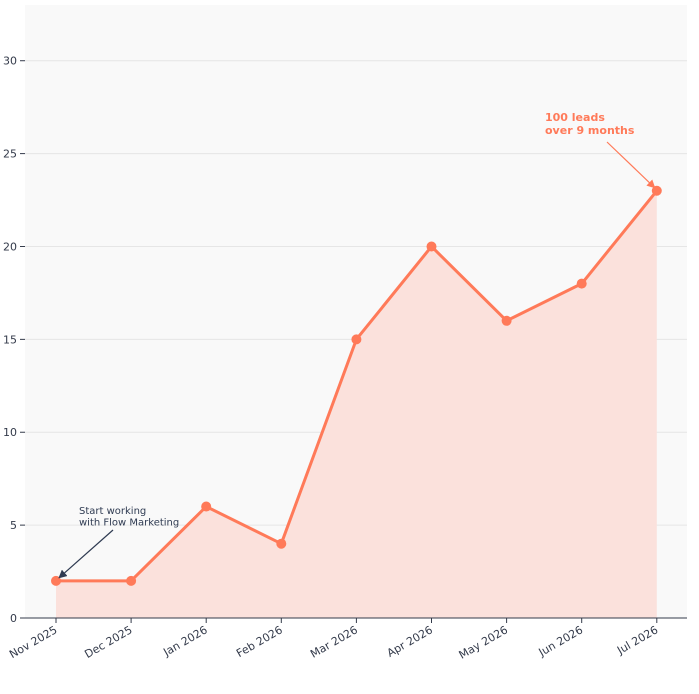 The image size is (699, 694). I want to click on y-tick-label: 0, so click(13, 618).